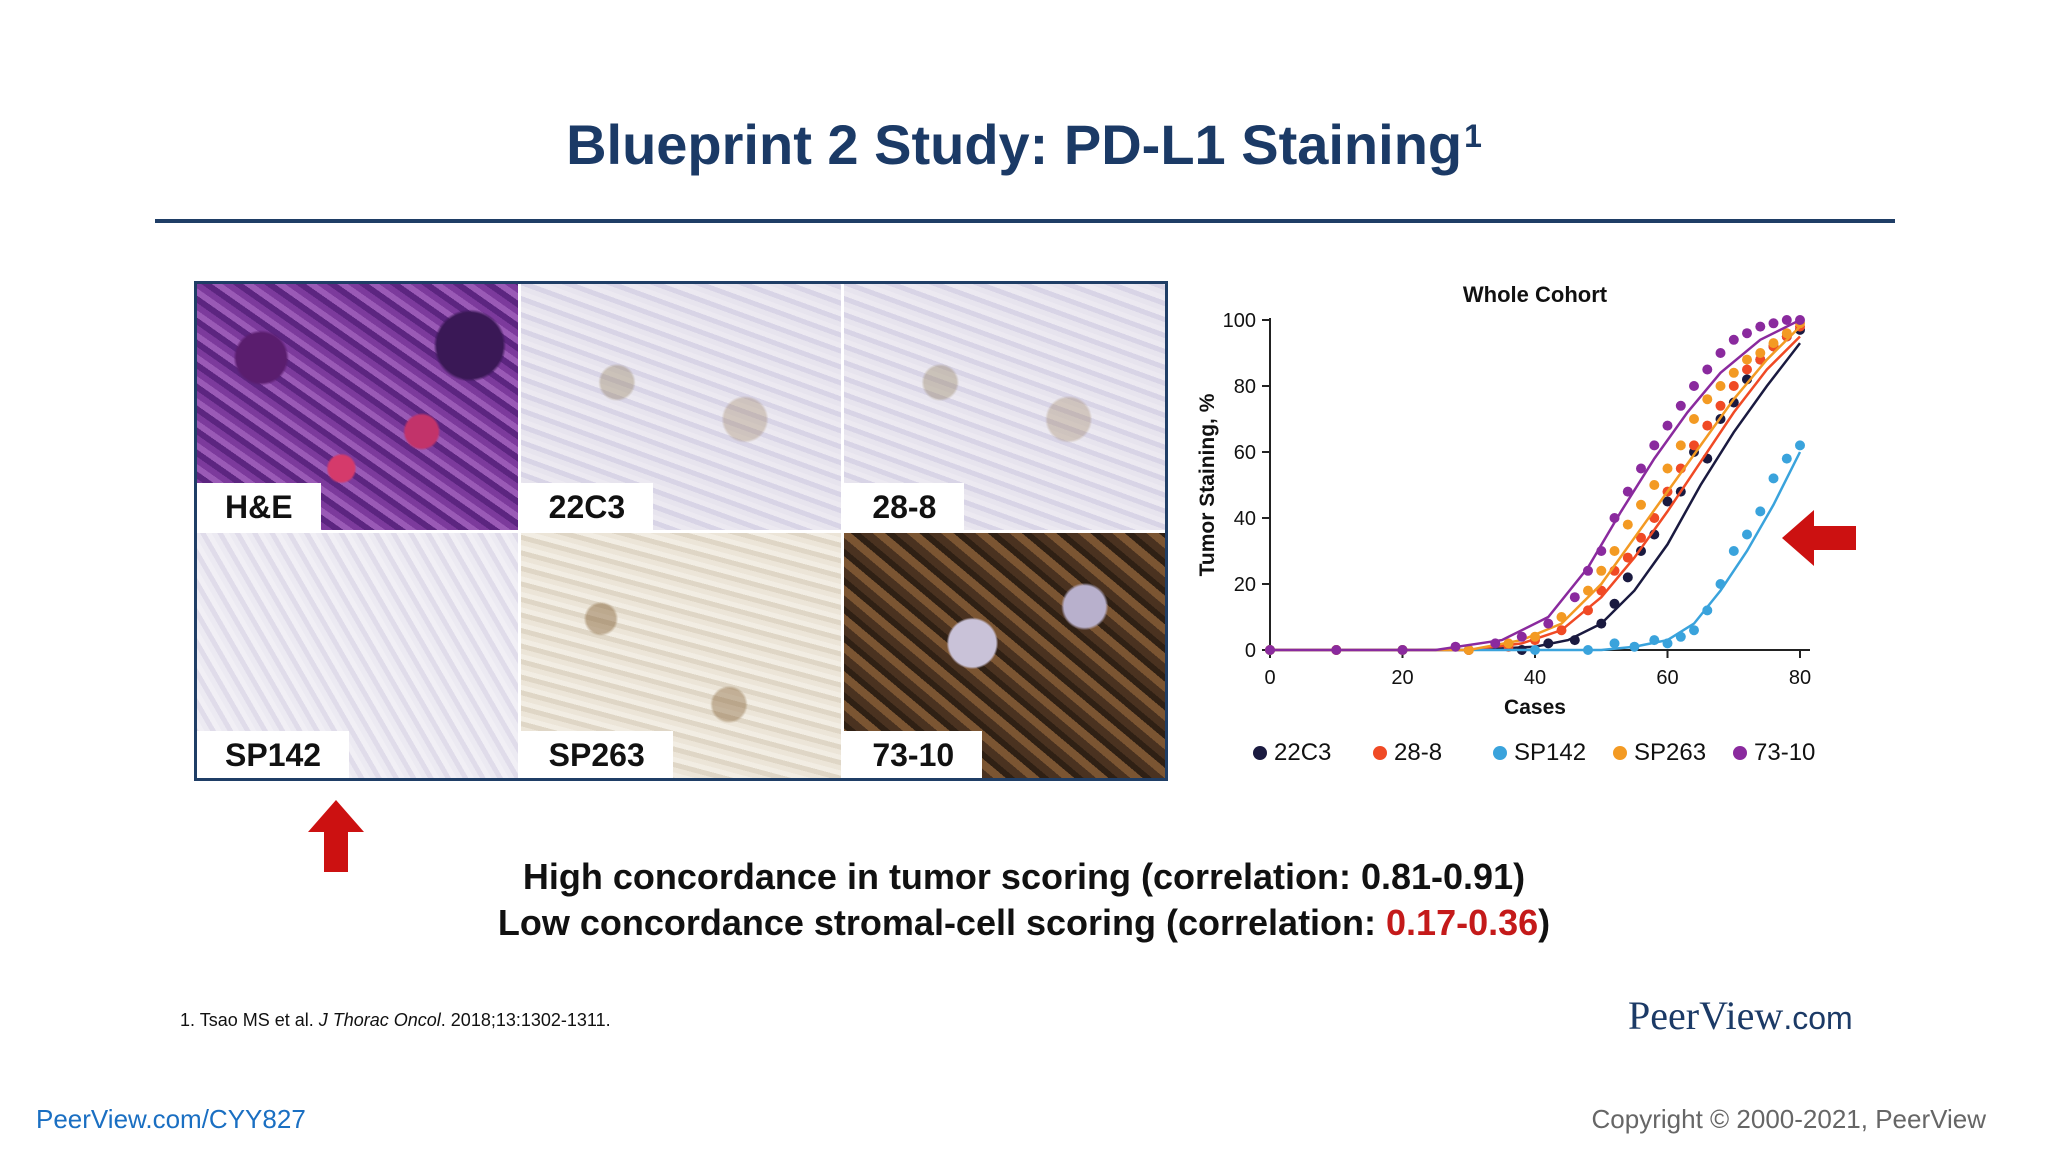 Image resolution: width=2048 pixels, height=1152 pixels. Describe the element at coordinates (1620, 753) in the screenshot. I see `legend-marker-sp263` at that location.